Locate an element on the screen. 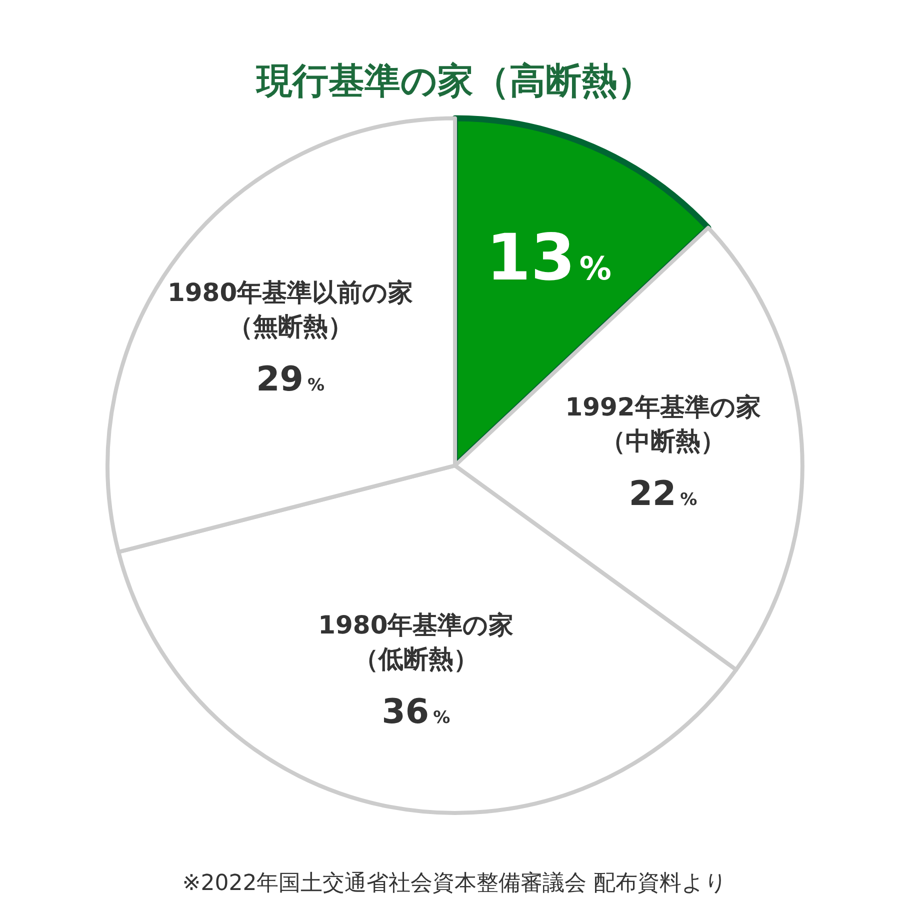 The height and width of the screenshot is (910, 910). slice-label: 1980年基準以前の家（無断熱） is located at coordinates (291, 309).